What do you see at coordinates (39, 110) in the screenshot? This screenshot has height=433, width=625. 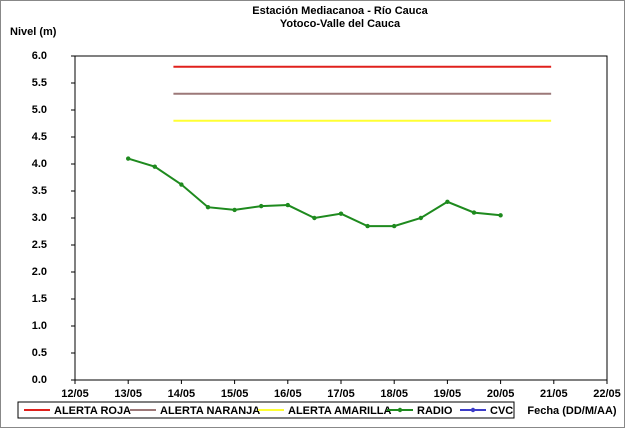 I see `y-tick-label: 5.0` at bounding box center [39, 110].